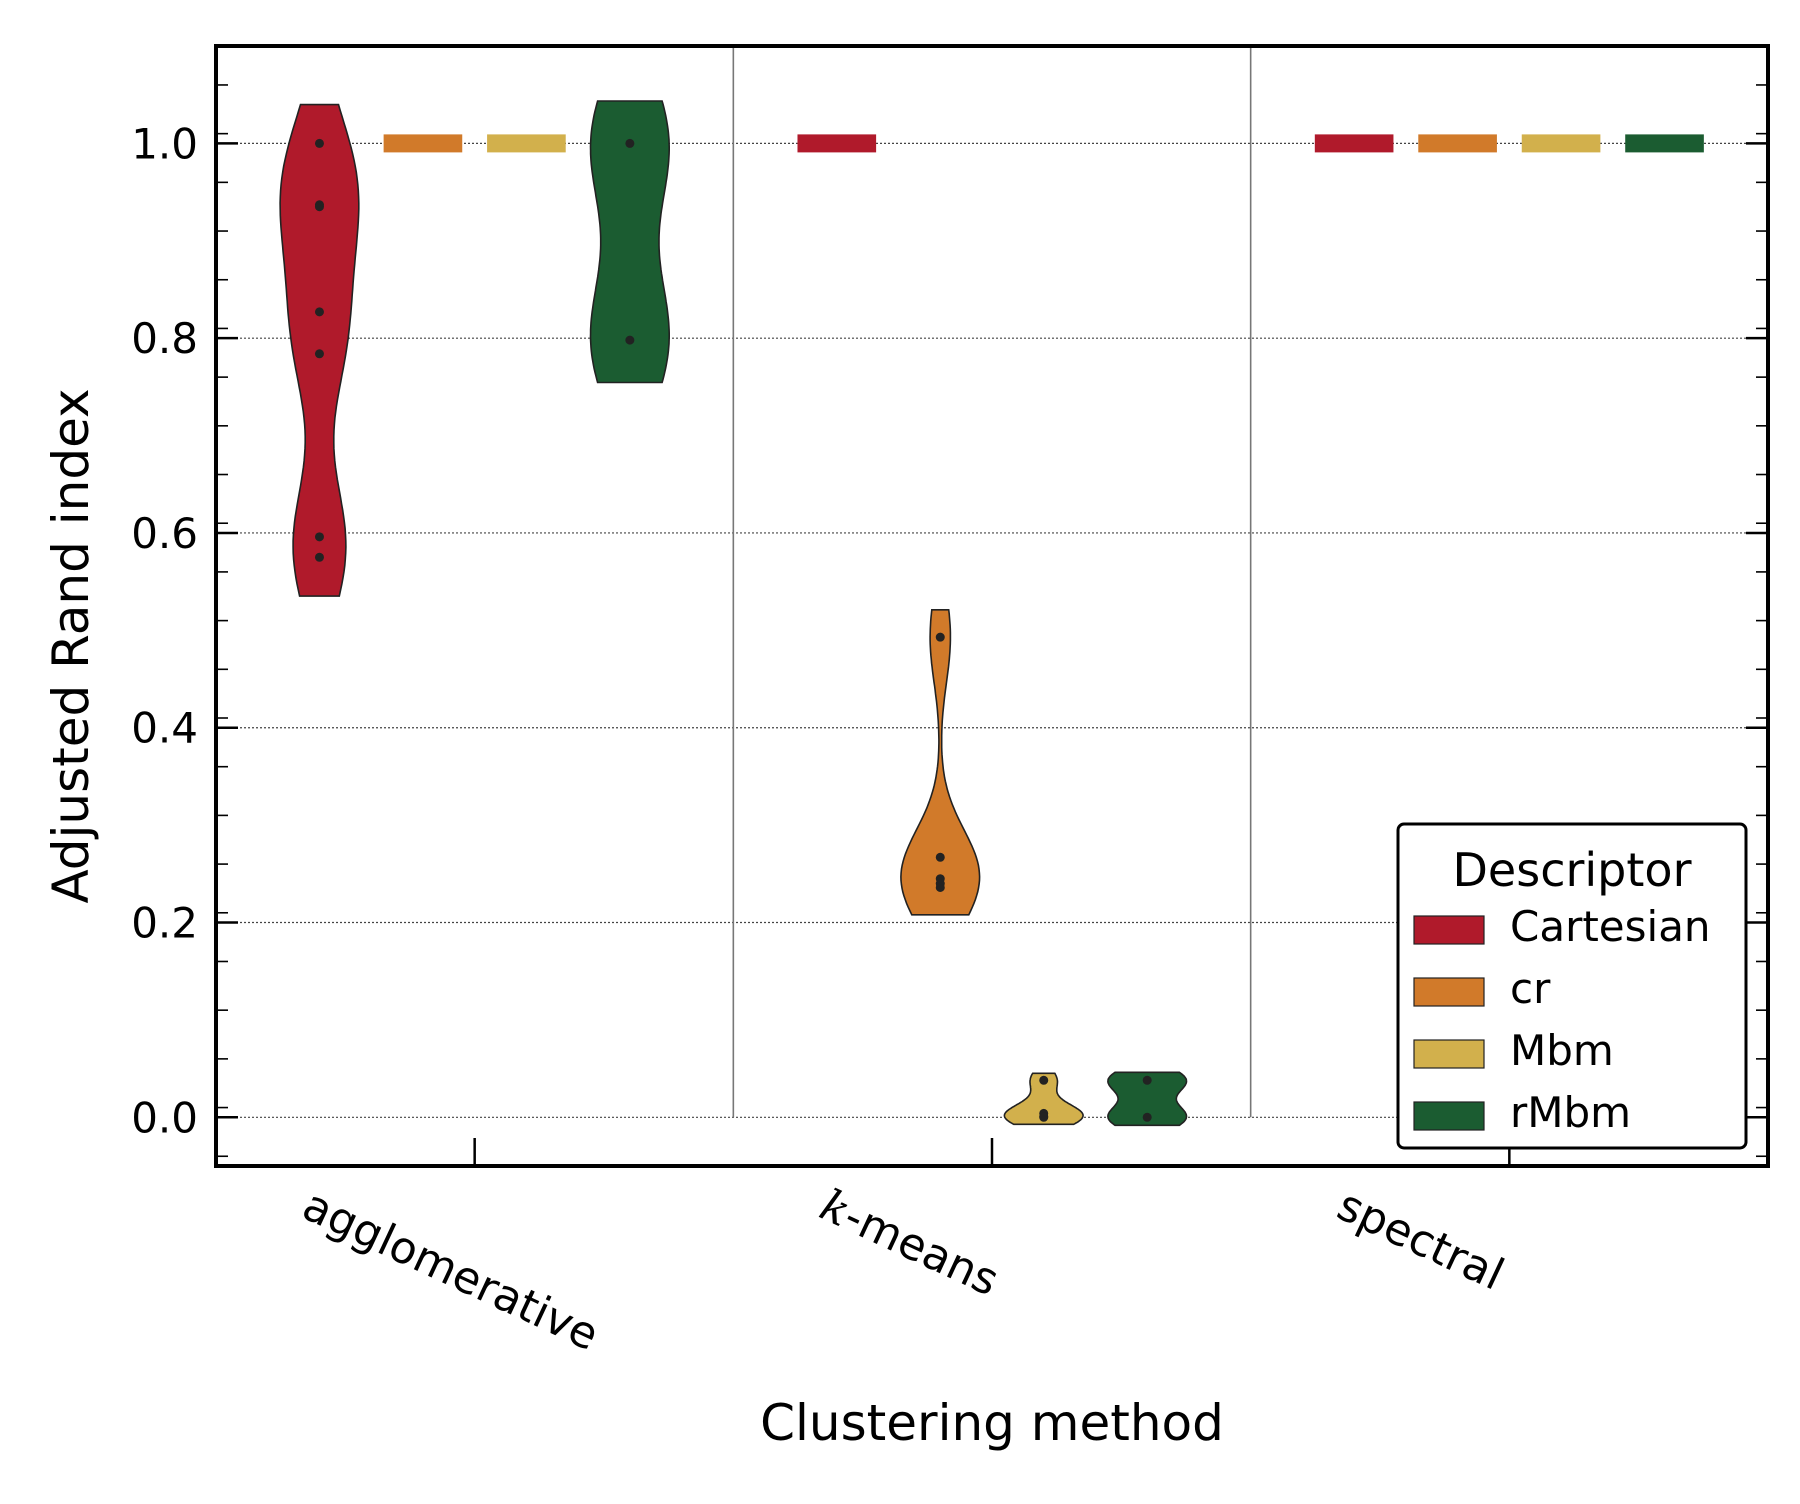 The height and width of the screenshot is (1504, 1800). I want to click on y-tick-label: 0.0, so click(164, 1117).